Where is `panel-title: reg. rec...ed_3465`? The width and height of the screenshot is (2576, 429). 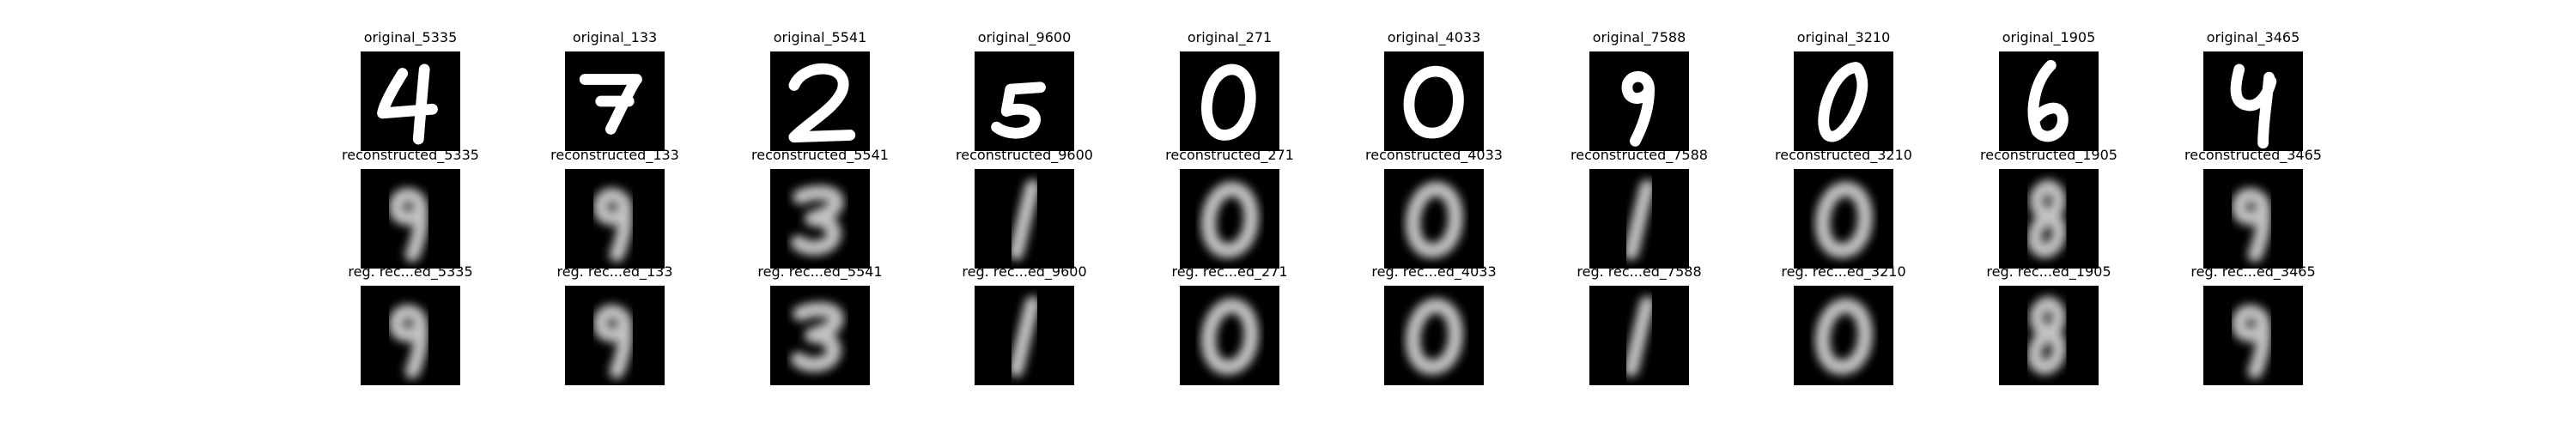 panel-title: reg. rec...ed_3465 is located at coordinates (2253, 271).